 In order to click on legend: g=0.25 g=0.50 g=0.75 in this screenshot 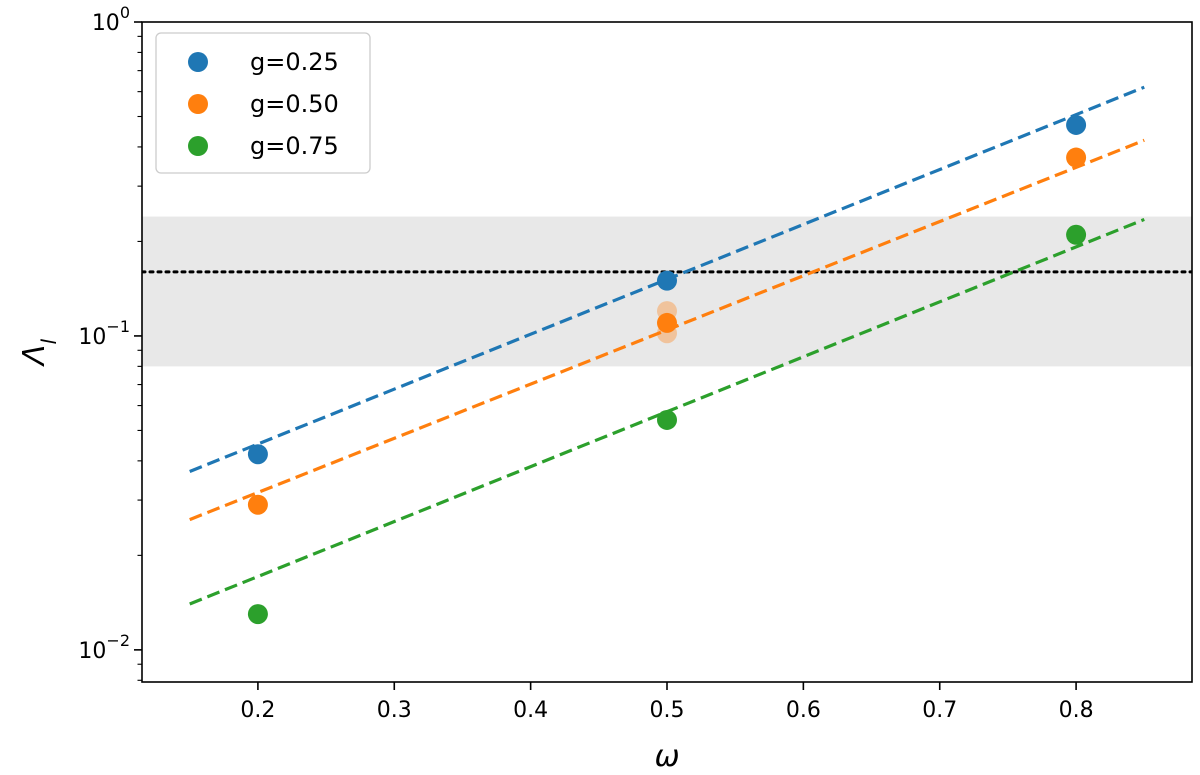, I will do `click(263, 103)`.